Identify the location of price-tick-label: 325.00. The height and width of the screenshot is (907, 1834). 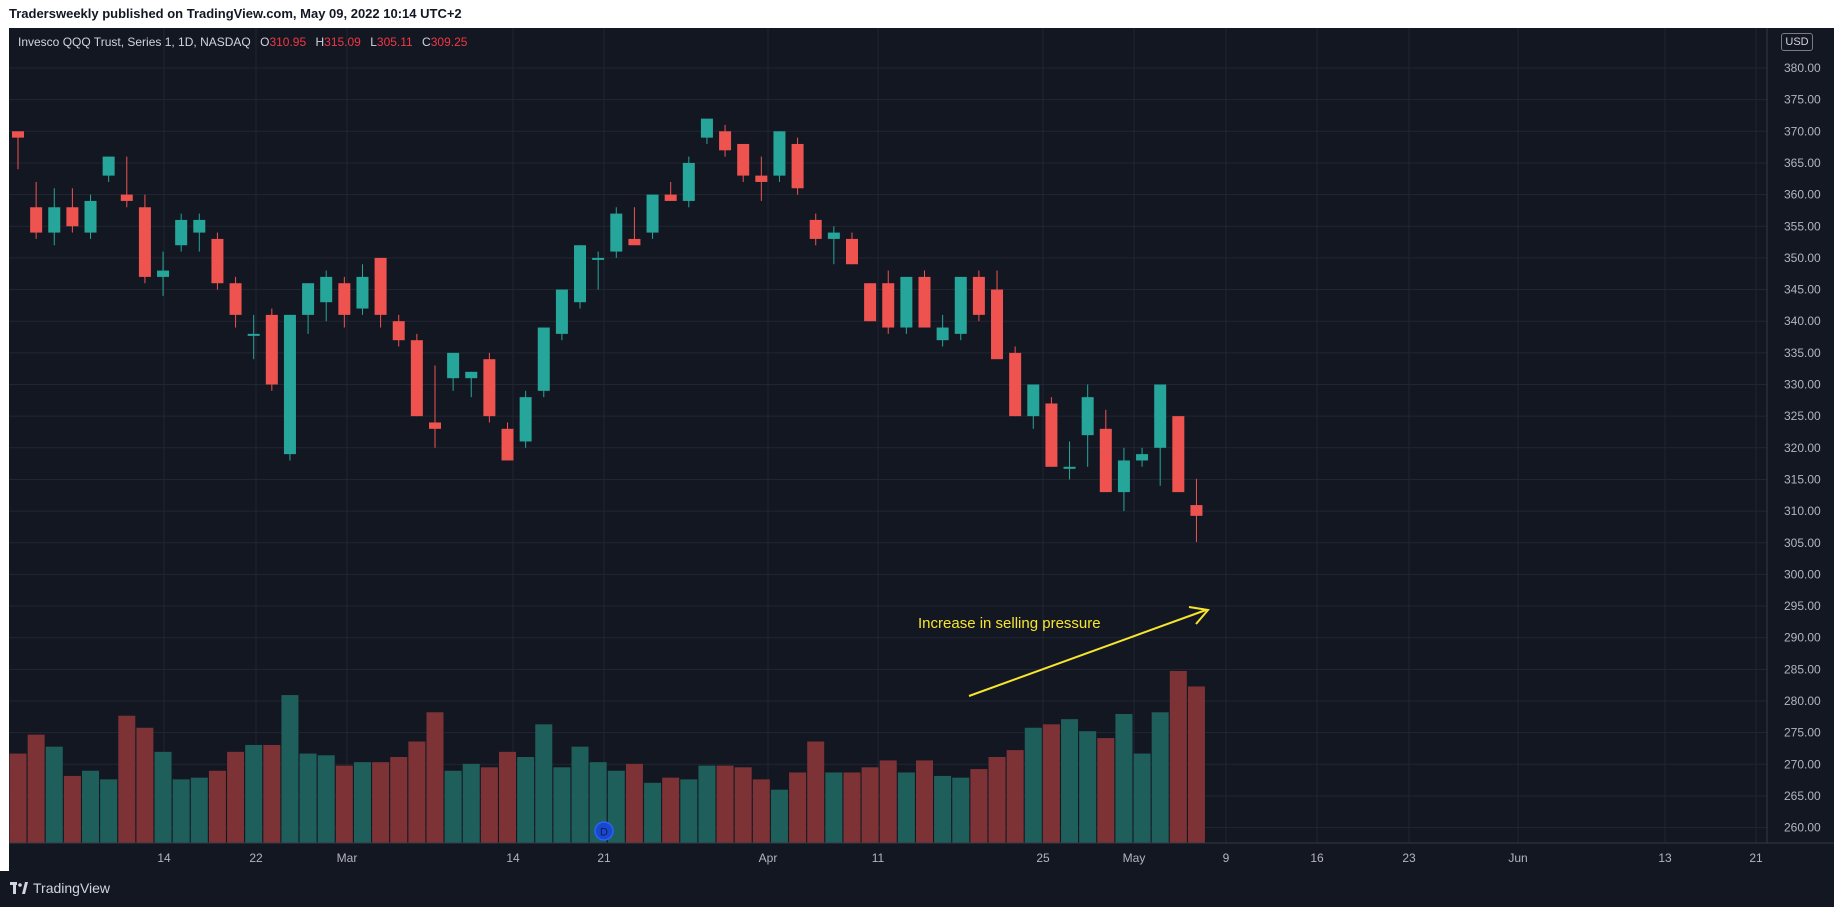
(1802, 416).